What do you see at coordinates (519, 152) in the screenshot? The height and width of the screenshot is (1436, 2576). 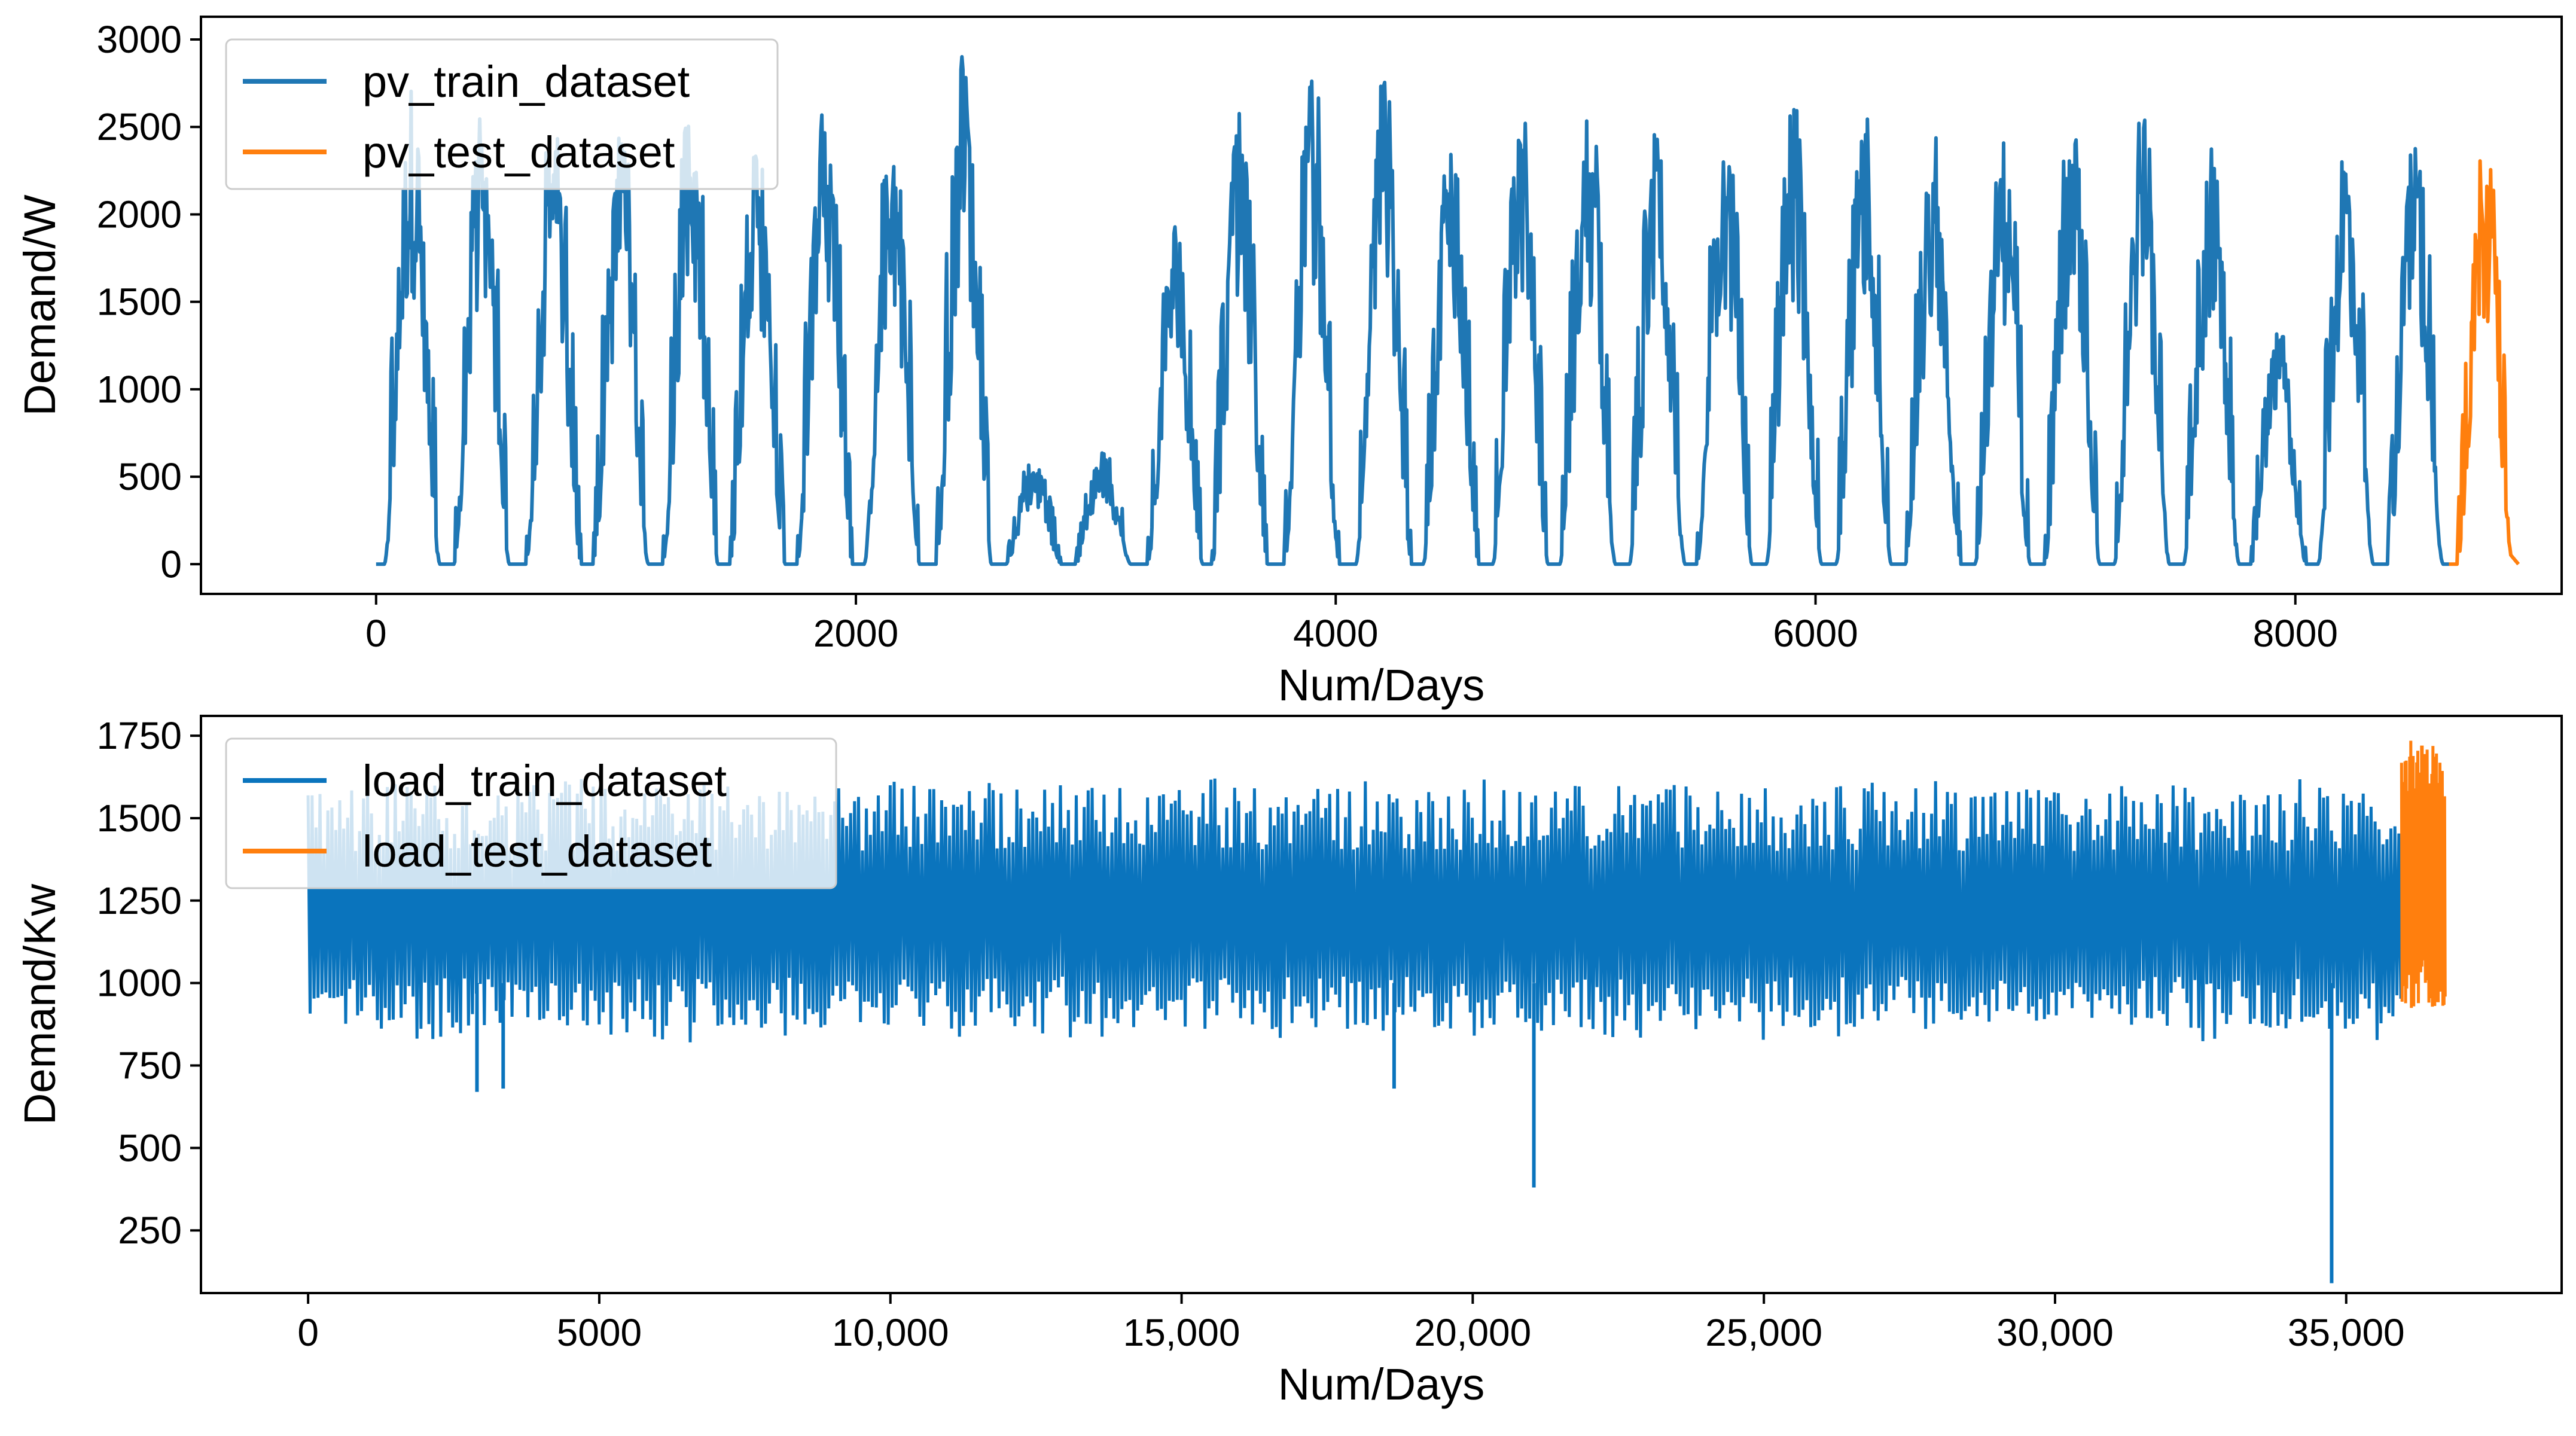 I see `pv-legend-test-label: pv_test_dataset` at bounding box center [519, 152].